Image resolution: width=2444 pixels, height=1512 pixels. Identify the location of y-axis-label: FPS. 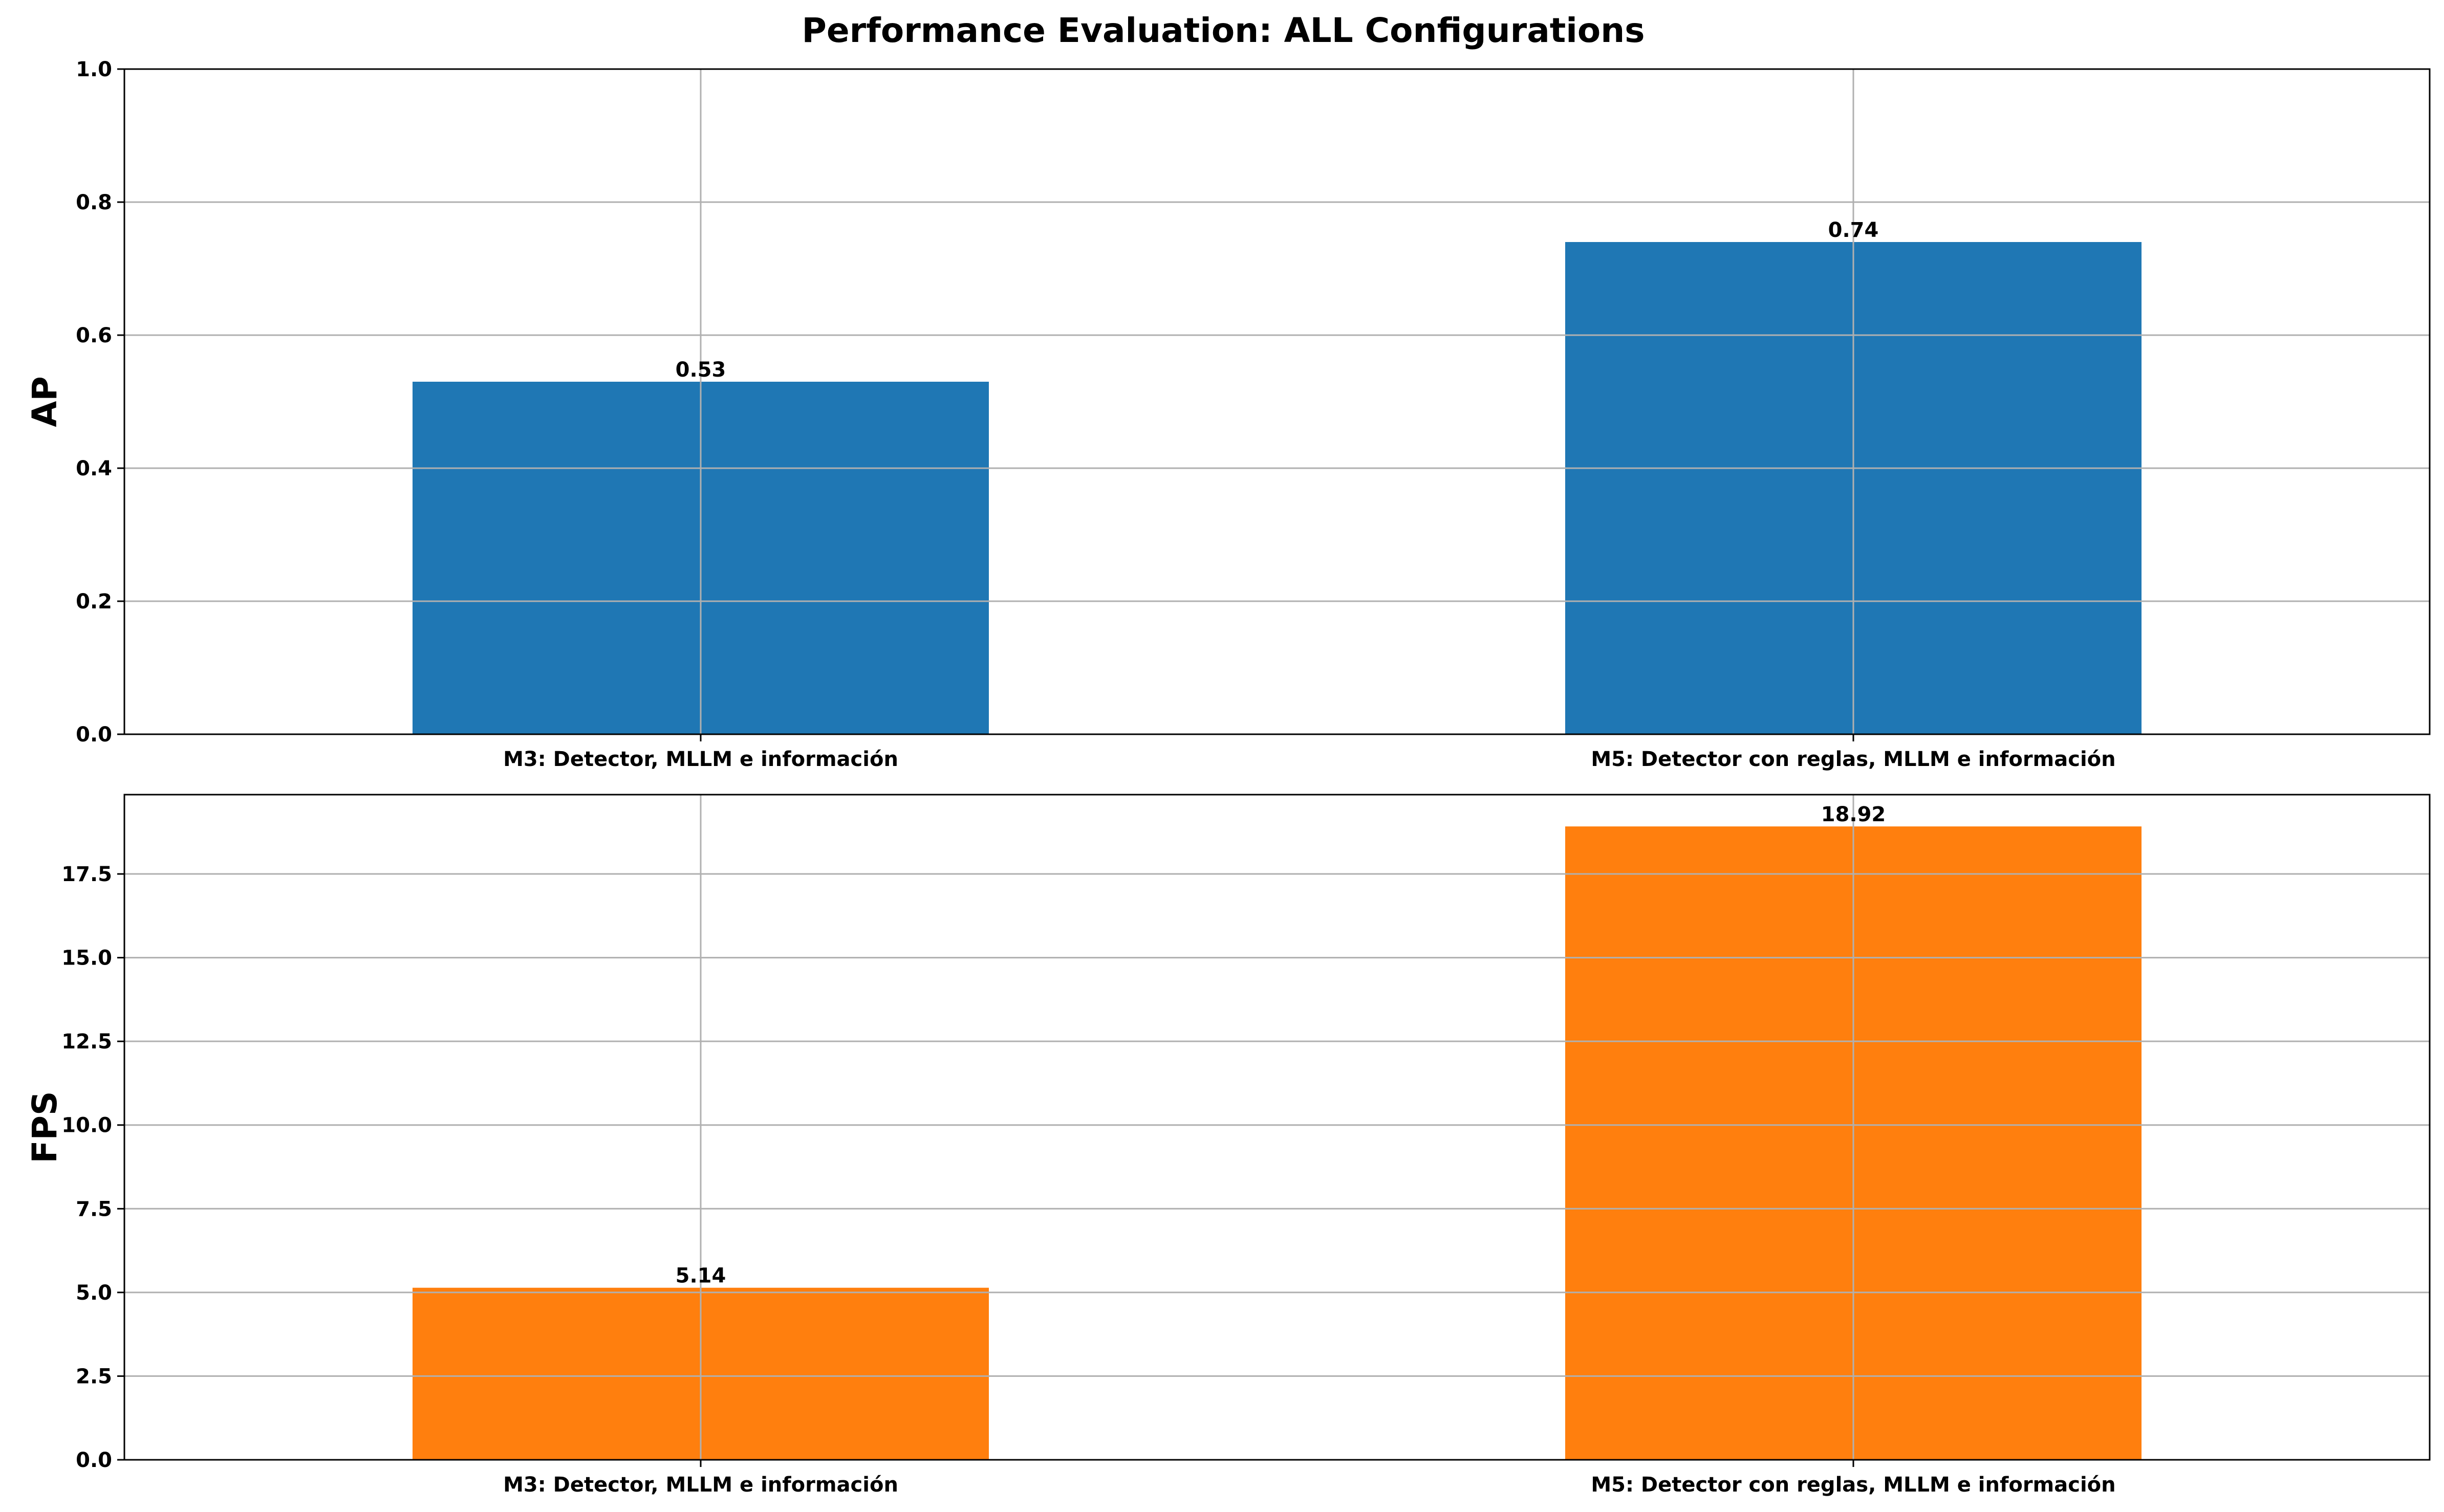
(44, 1127).